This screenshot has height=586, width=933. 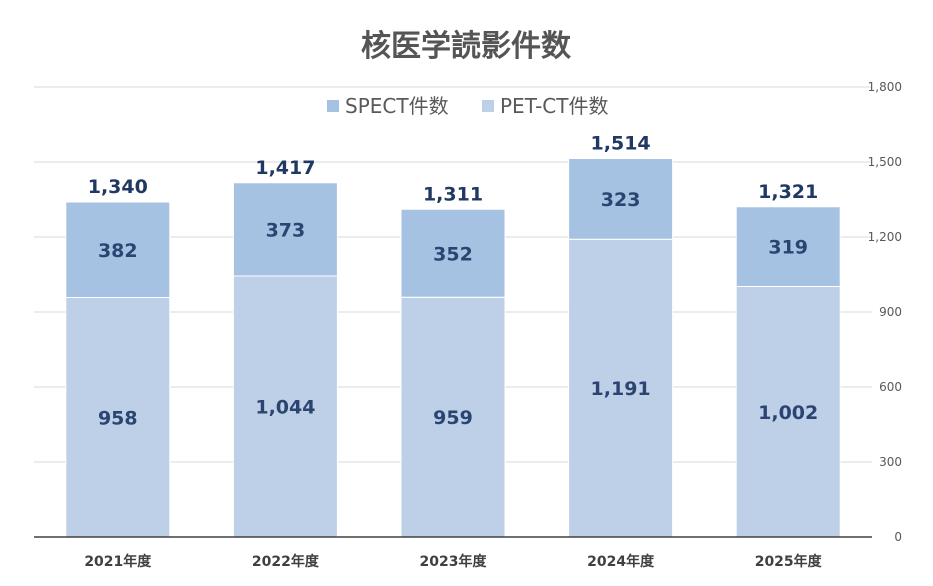 I want to click on y-axis-ticks: 0 300 600 900 1,200 1,500 1,800, so click(x=885, y=312).